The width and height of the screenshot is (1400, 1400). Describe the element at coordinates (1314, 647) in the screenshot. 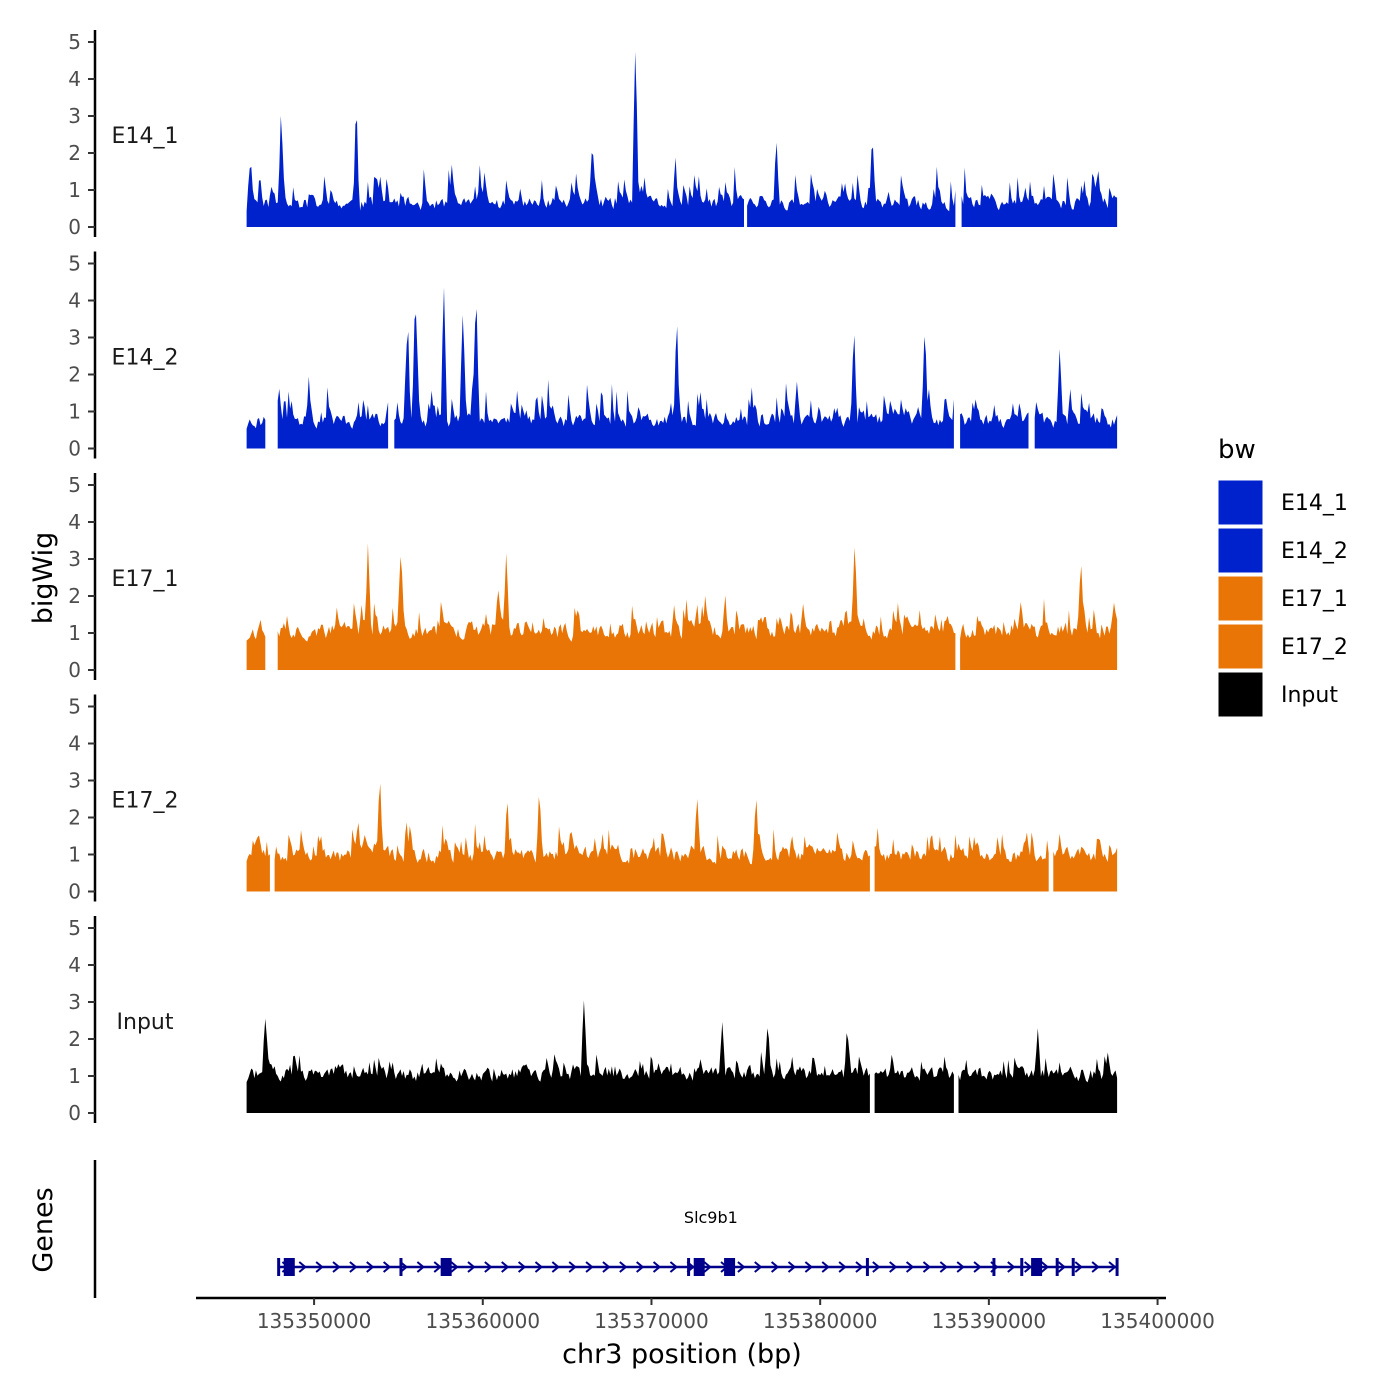

I see `legend-label: E17_2` at that location.